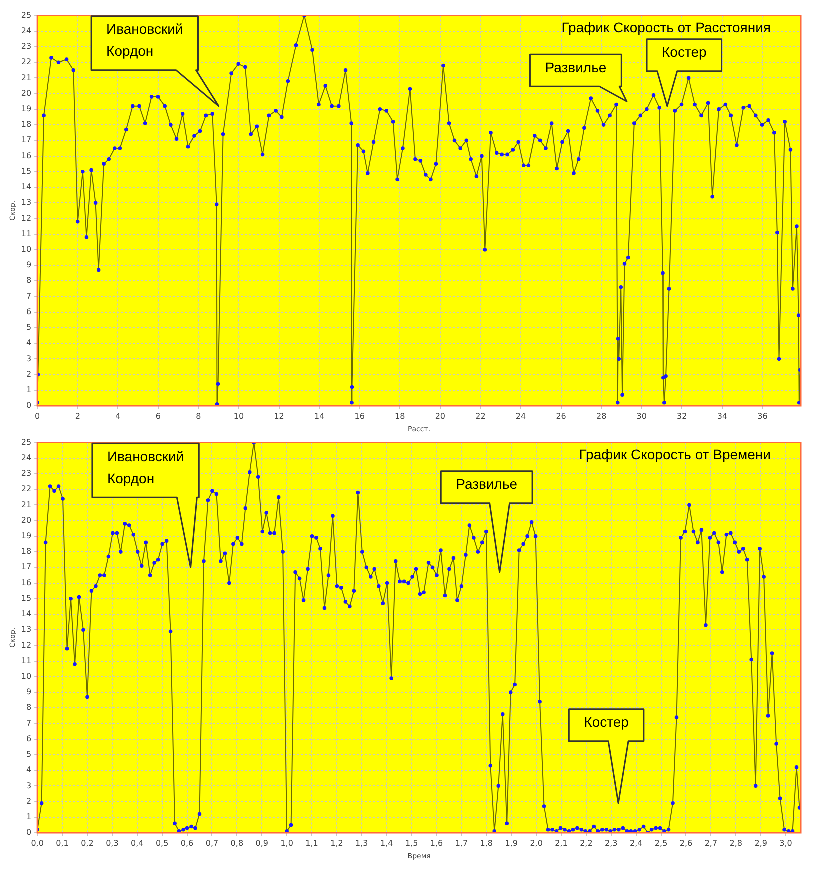  Describe the element at coordinates (262, 843) in the screenshot. I see `x-tick-label: 0,9` at that location.